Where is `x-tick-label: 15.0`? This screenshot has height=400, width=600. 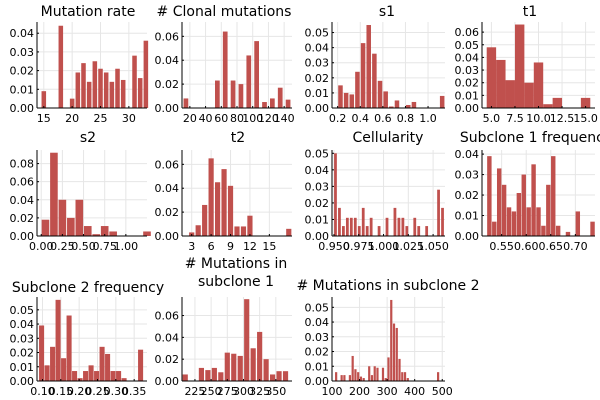 x-tick-label: 15.0 is located at coordinates (585, 118).